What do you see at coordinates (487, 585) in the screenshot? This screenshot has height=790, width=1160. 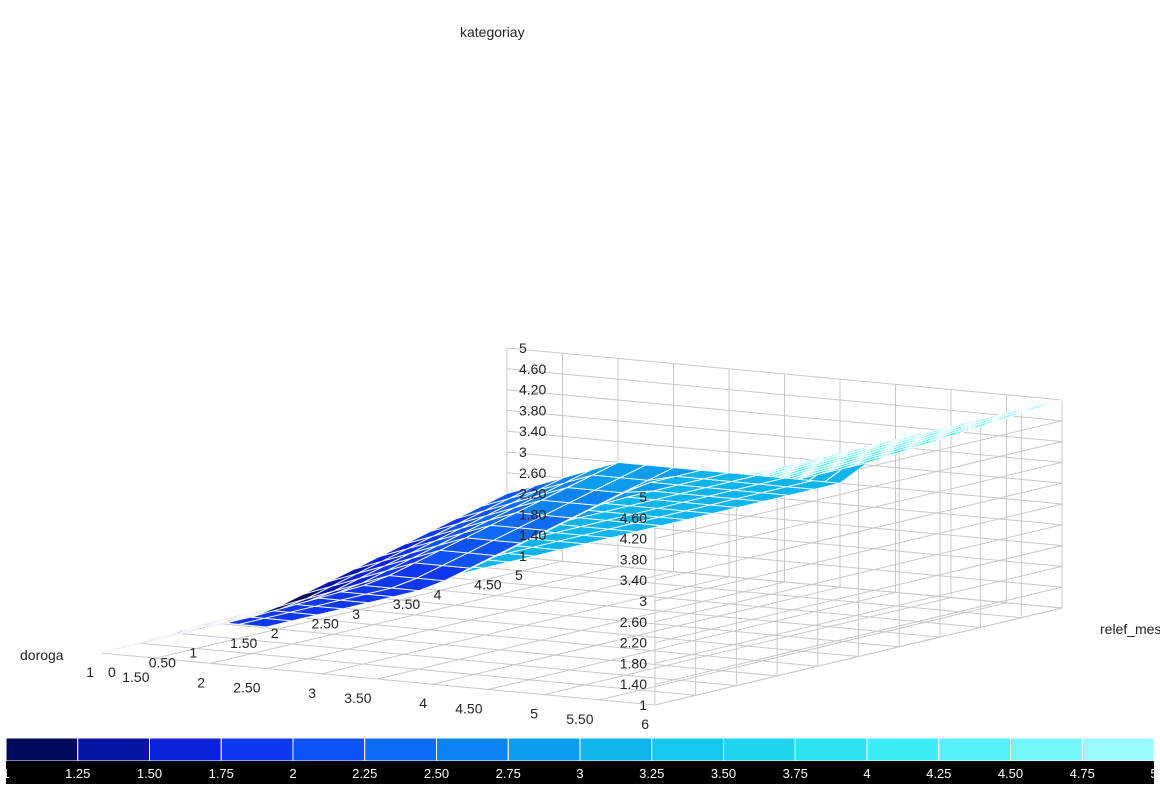 I see `y-tick-label: 4.50` at bounding box center [487, 585].